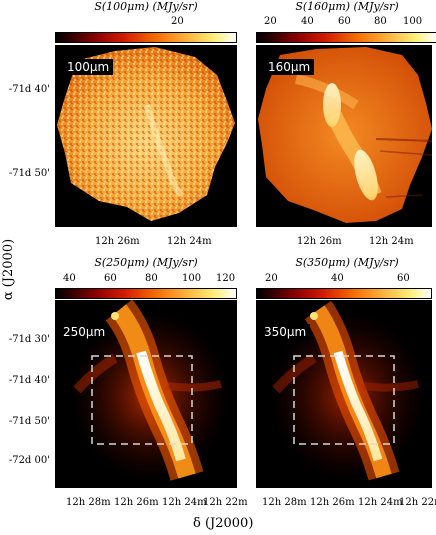  Describe the element at coordinates (136, 502) in the screenshot. I see `x-tick-bottom-left-2: 12h 26m` at that location.